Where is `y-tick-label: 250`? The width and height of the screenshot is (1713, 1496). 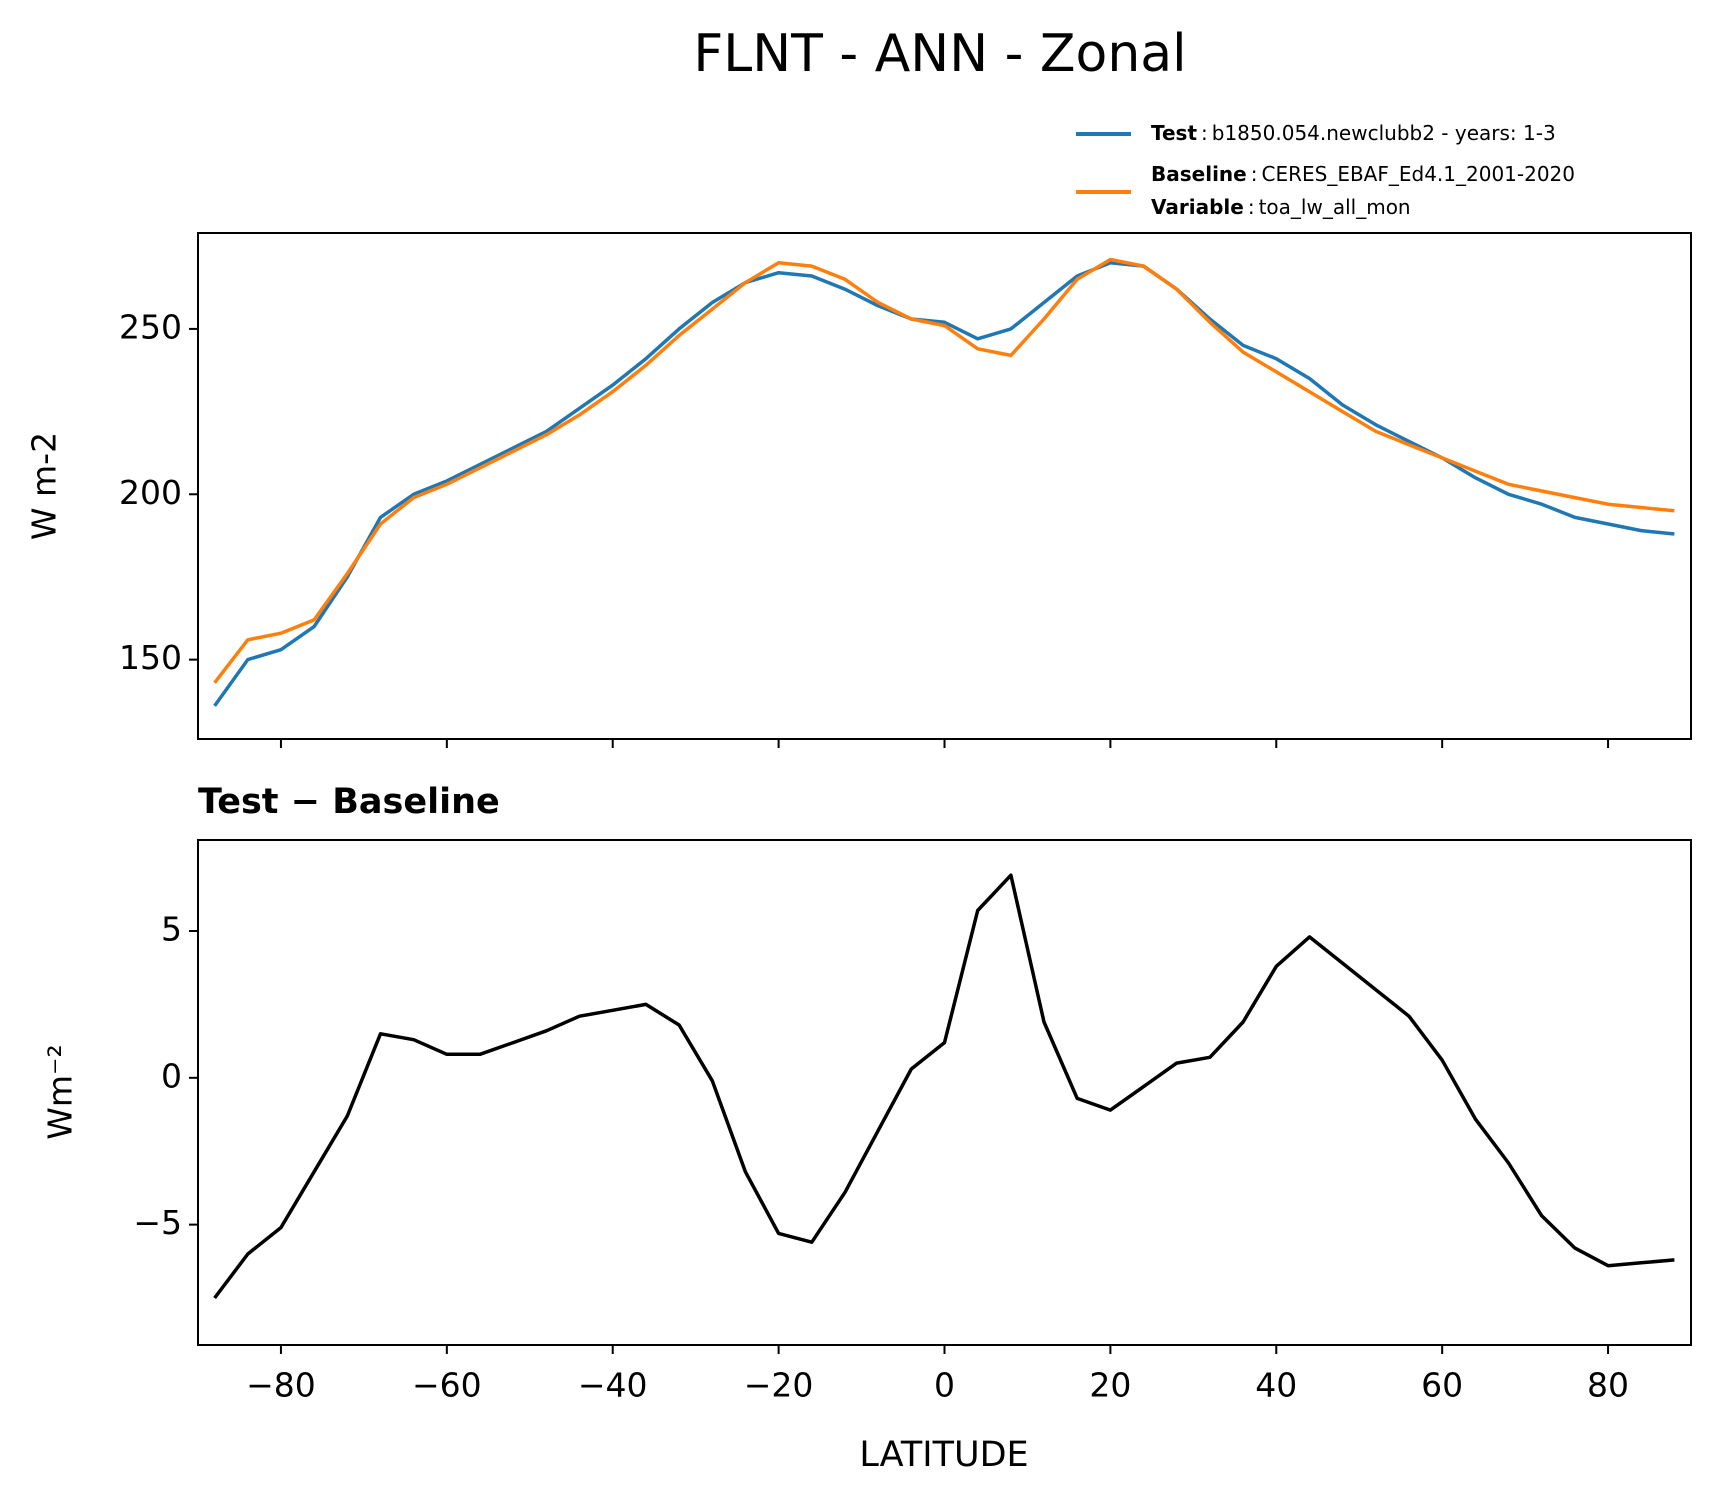
y-tick-label: 250 is located at coordinates (150, 326).